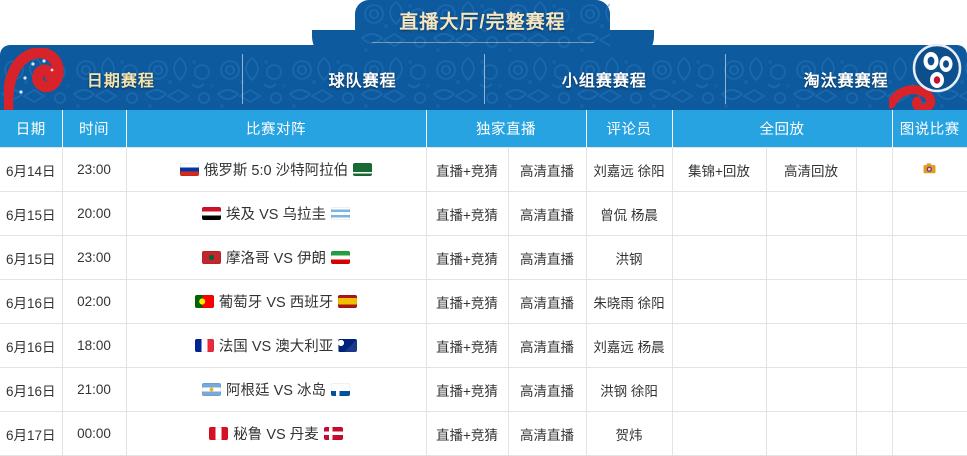 This screenshot has width=967, height=456. Describe the element at coordinates (604, 79) in the screenshot. I see `tab-group-stage-schedule: 小组赛赛程` at that location.